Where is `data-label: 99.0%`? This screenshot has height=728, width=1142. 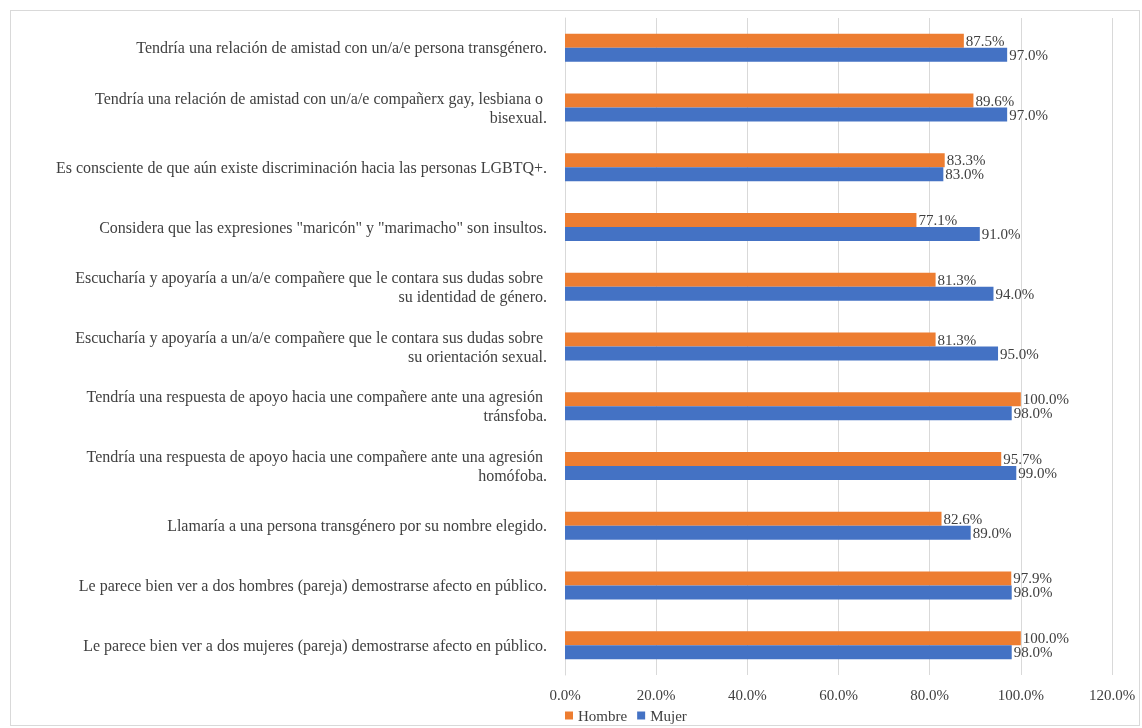 data-label: 99.0% is located at coordinates (1038, 472).